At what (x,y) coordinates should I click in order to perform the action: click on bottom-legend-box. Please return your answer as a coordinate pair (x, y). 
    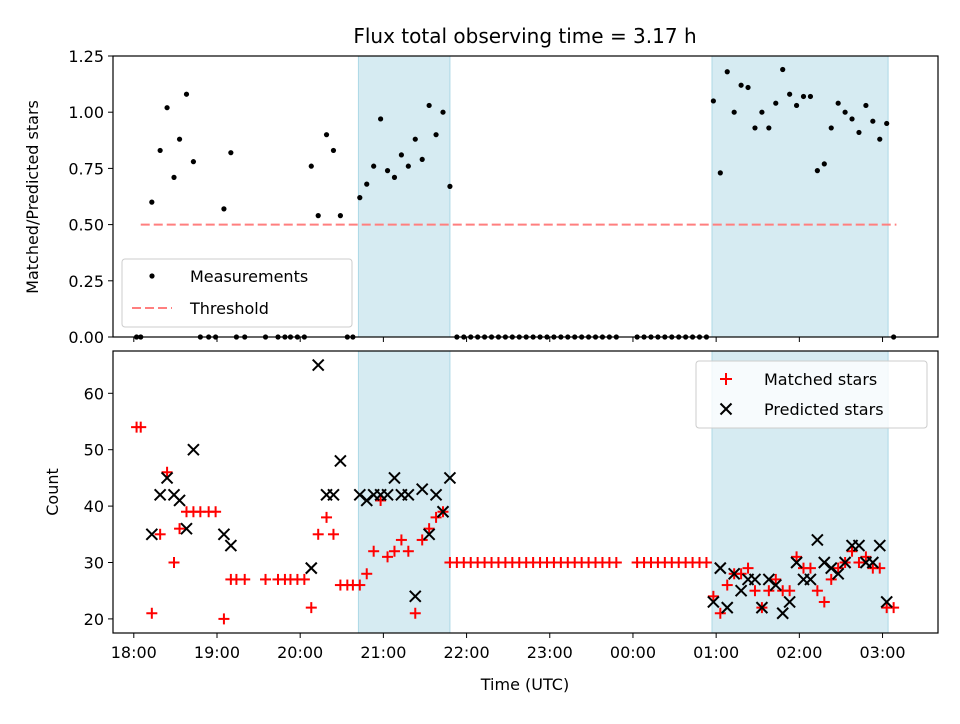
    Looking at the image, I should click on (811, 394).